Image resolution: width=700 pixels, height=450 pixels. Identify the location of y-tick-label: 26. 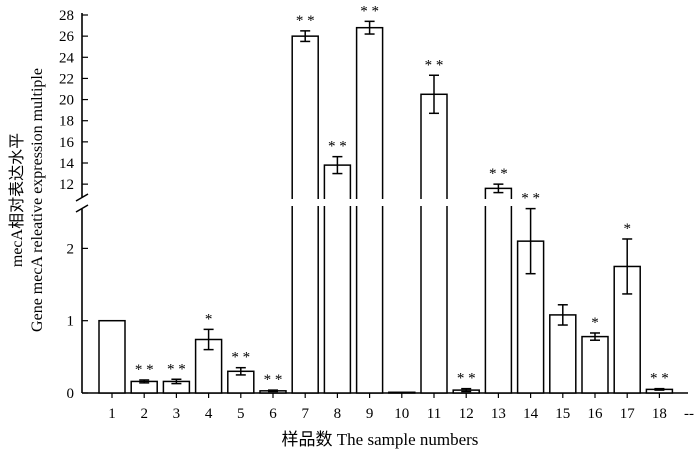
(67, 37).